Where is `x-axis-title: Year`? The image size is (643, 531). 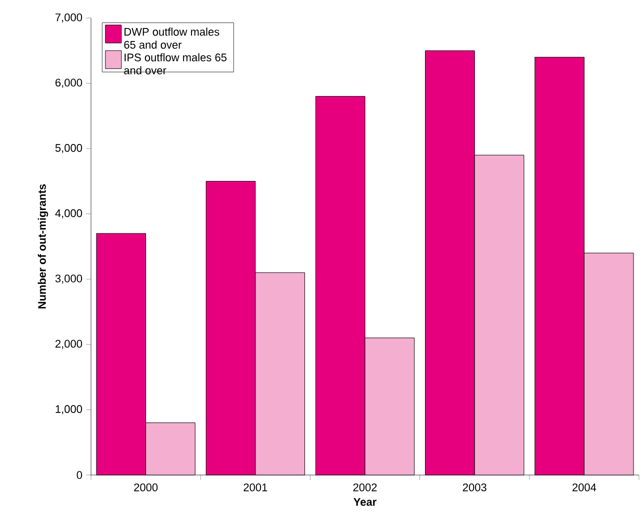 x-axis-title: Year is located at coordinates (365, 502).